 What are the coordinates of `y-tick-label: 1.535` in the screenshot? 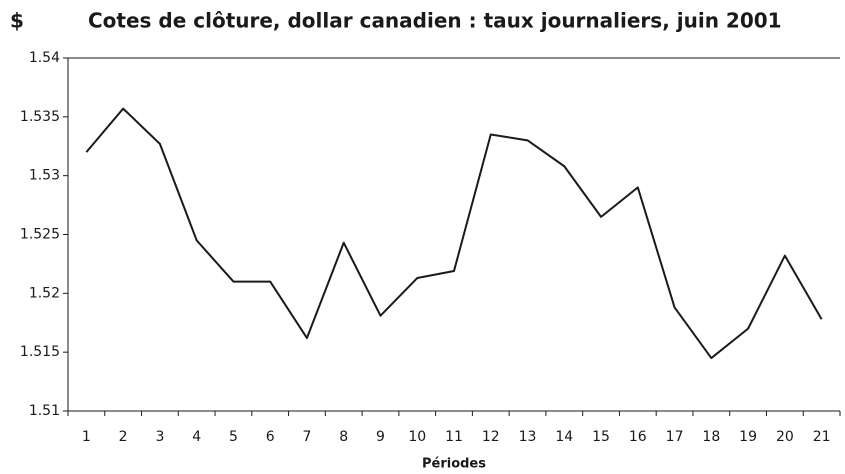 It's located at (40, 117).